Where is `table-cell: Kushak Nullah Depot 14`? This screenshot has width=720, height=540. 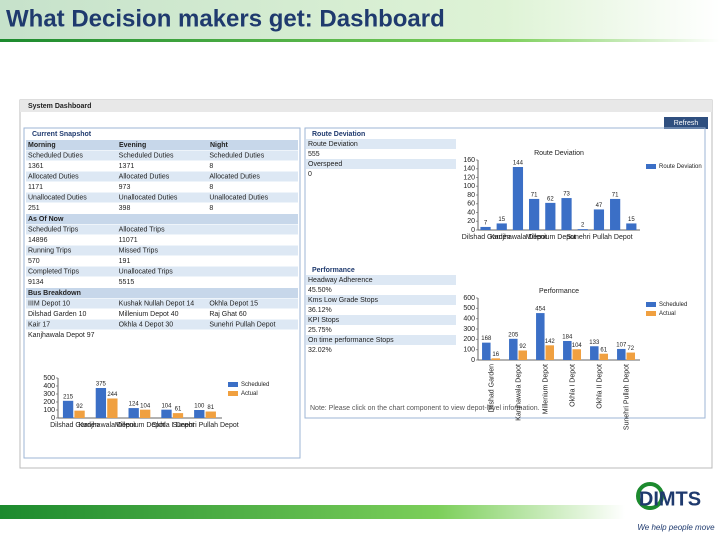 table-cell: Kushak Nullah Depot 14 is located at coordinates (157, 303).